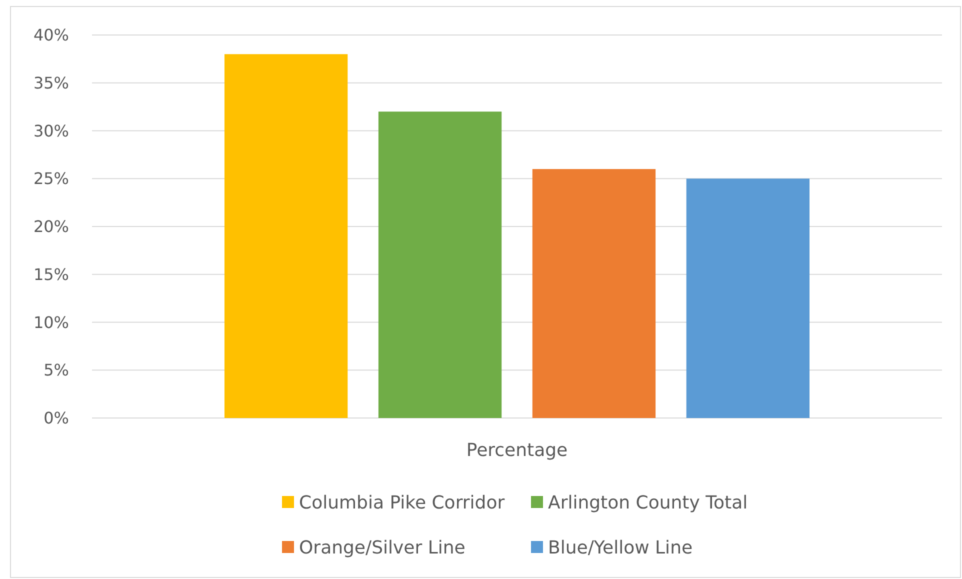 This screenshot has height=579, width=962. What do you see at coordinates (51, 226) in the screenshot?
I see `y-tick-label: 20%` at bounding box center [51, 226].